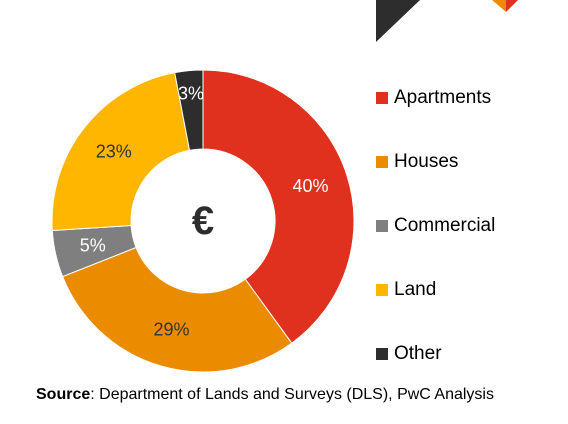 Image resolution: width=568 pixels, height=424 pixels. I want to click on source-prefix: Source, so click(63, 394).